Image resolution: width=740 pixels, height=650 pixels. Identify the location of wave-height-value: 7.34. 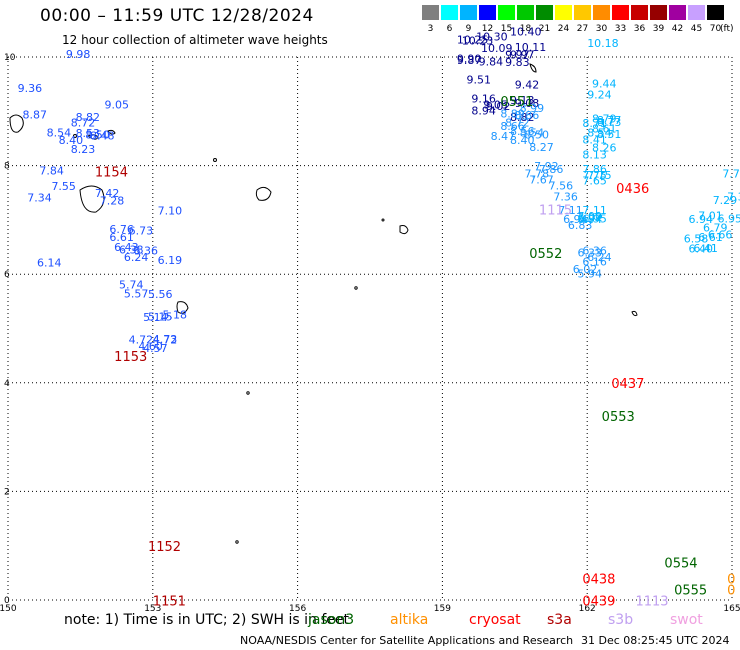
(39, 197).